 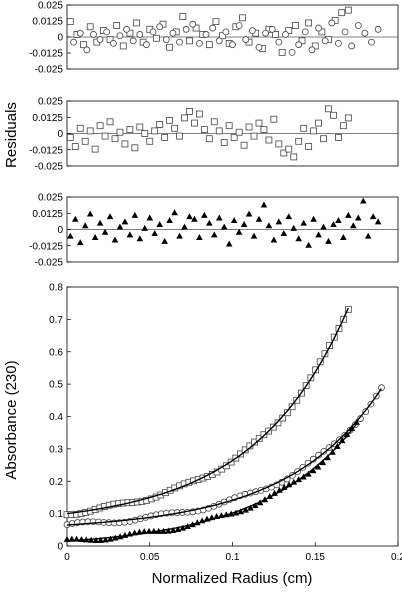 What do you see at coordinates (214, 231) in the screenshot?
I see `residuals-bottom-panel: 0.025 0.0125 0 -0.0125 -0.025` at bounding box center [214, 231].